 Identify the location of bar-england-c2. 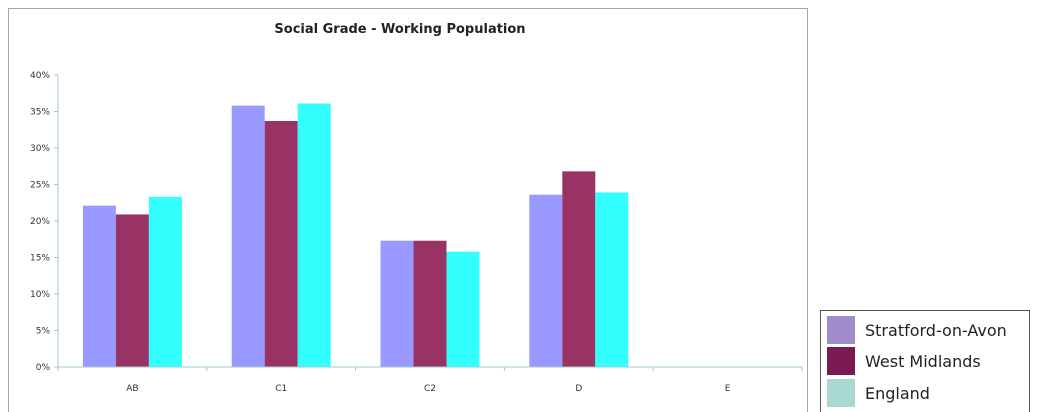
(463, 309).